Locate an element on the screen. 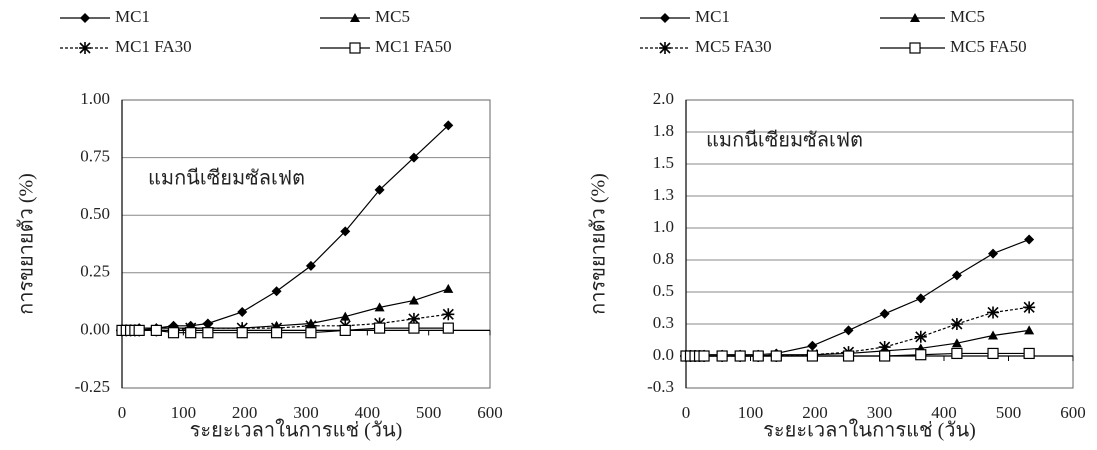 Image resolution: width=1097 pixels, height=450 pixels. y-tick-label: 0.75 is located at coordinates (95, 156).